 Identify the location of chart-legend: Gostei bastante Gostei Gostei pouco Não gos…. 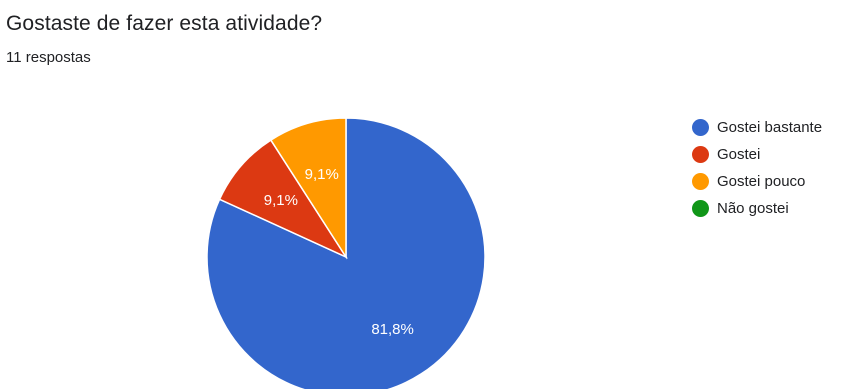
(757, 168).